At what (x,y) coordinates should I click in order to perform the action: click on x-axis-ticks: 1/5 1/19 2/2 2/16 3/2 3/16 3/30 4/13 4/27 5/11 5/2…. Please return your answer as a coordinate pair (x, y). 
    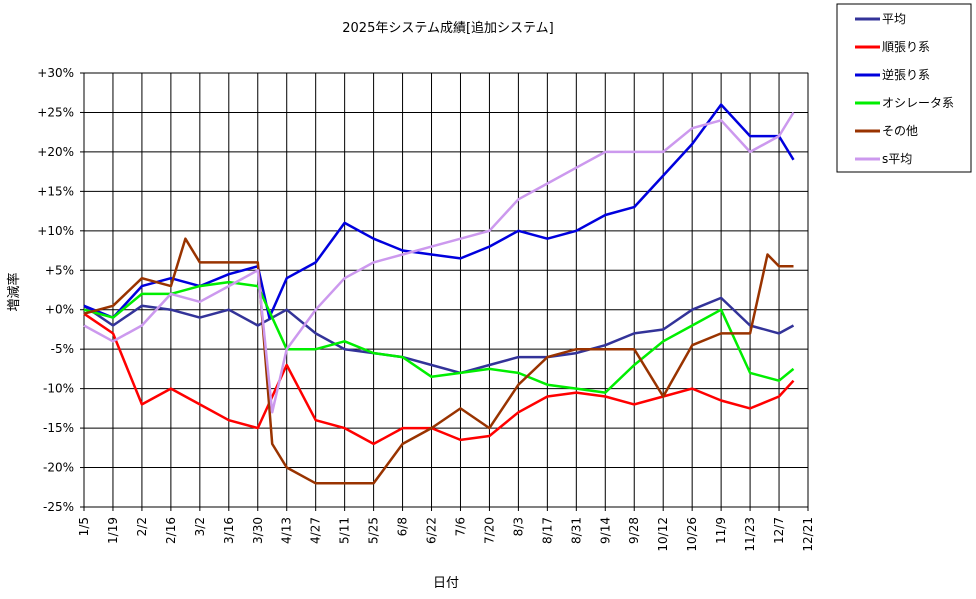
    Looking at the image, I should click on (446, 529).